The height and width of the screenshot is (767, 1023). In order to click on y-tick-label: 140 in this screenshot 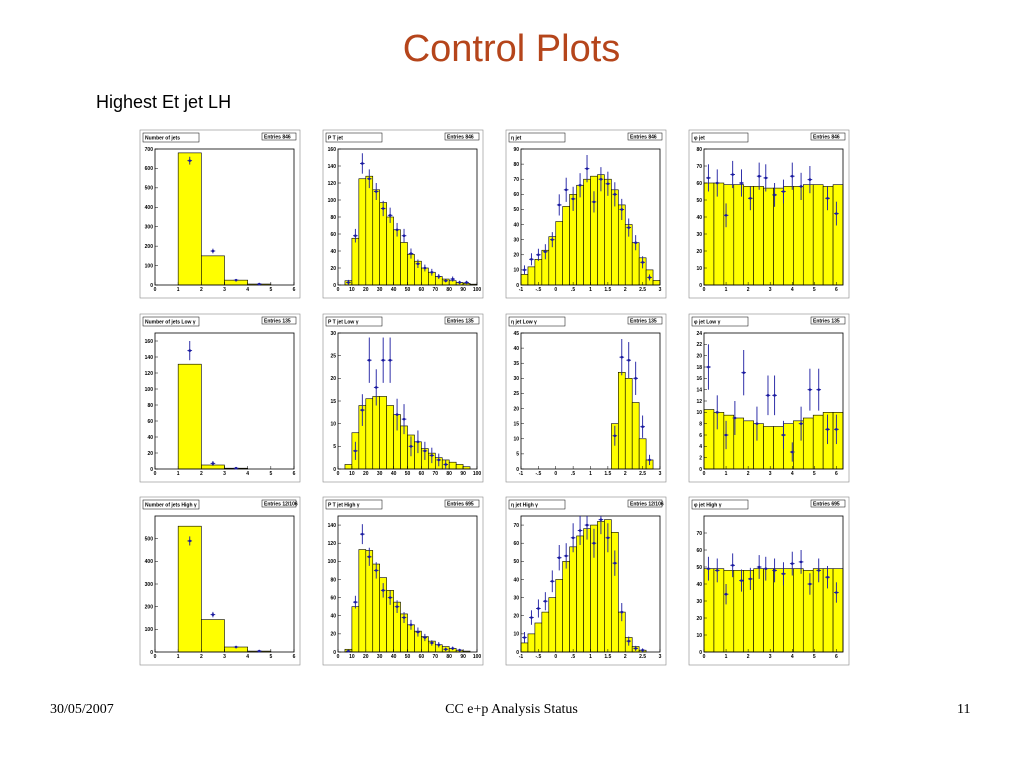, I will do `click(149, 358)`.